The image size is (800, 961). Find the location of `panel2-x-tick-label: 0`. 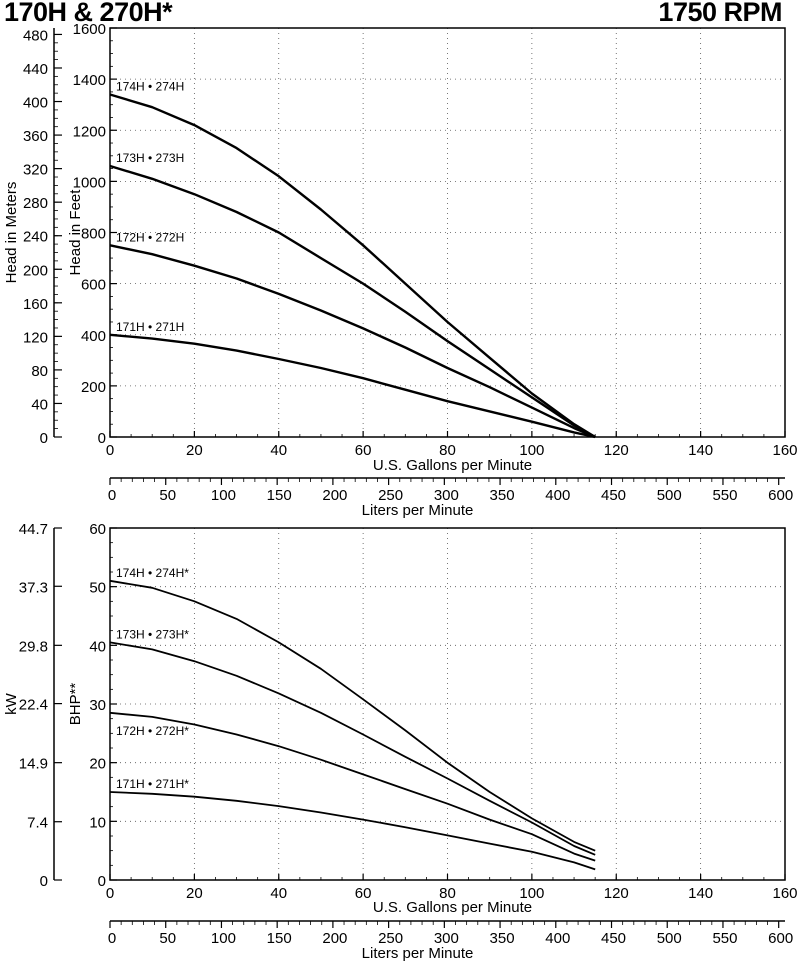

panel2-x-tick-label: 0 is located at coordinates (110, 893).